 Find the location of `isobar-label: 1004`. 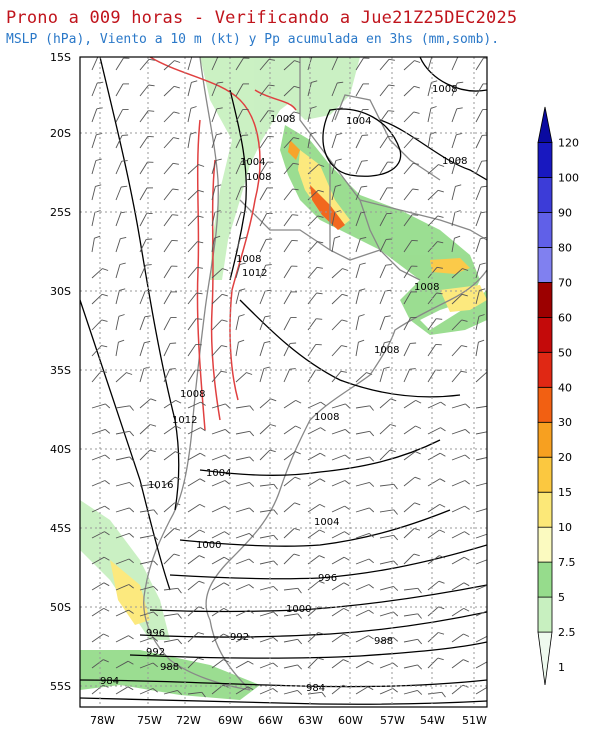

isobar-label: 1004 is located at coordinates (252, 162).